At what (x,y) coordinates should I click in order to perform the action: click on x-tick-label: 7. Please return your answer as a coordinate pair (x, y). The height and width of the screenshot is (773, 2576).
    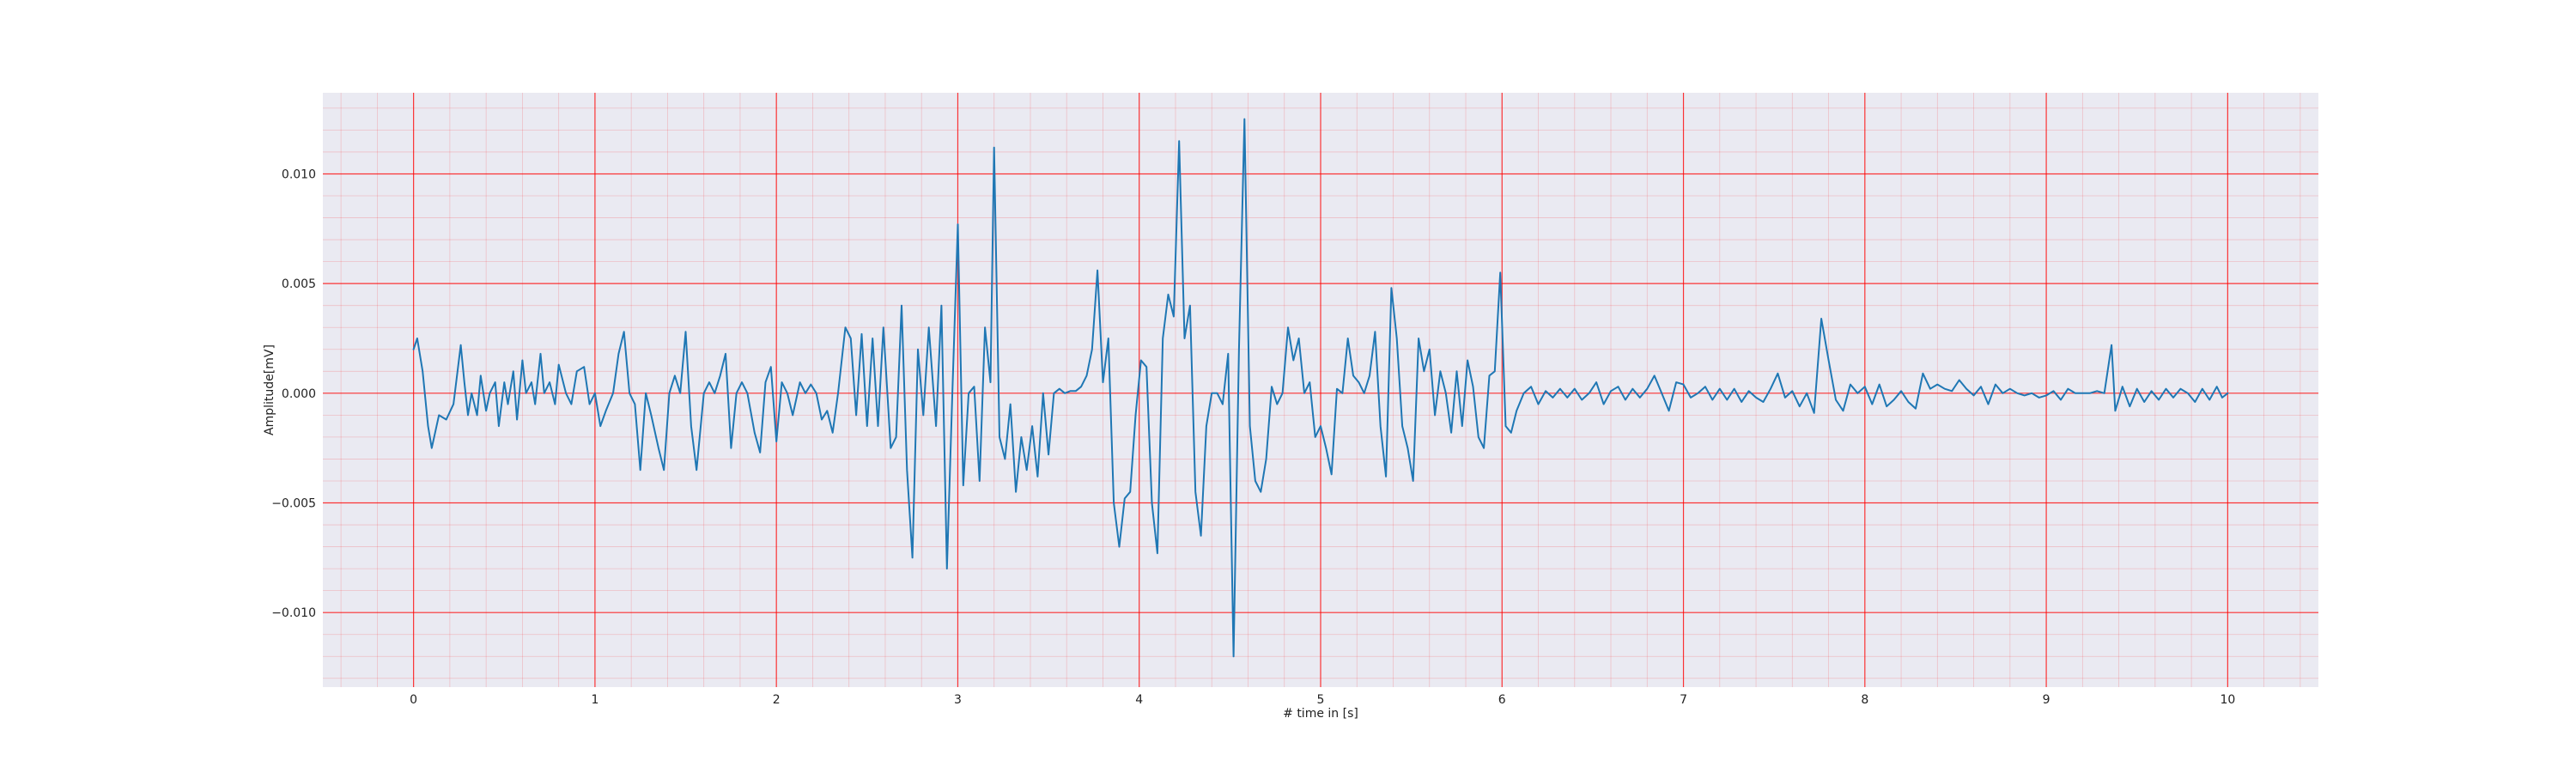
    Looking at the image, I should click on (1683, 700).